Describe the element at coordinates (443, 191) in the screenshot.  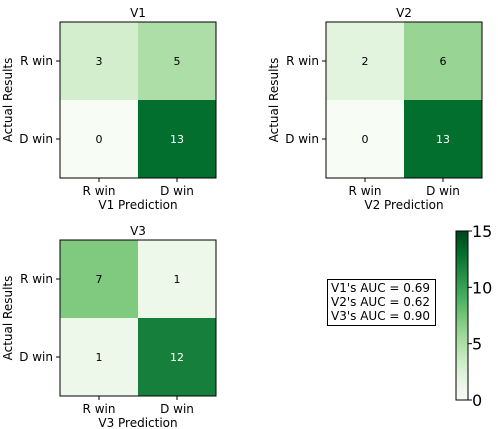
I see `v2-xtick-label-1: D win` at that location.